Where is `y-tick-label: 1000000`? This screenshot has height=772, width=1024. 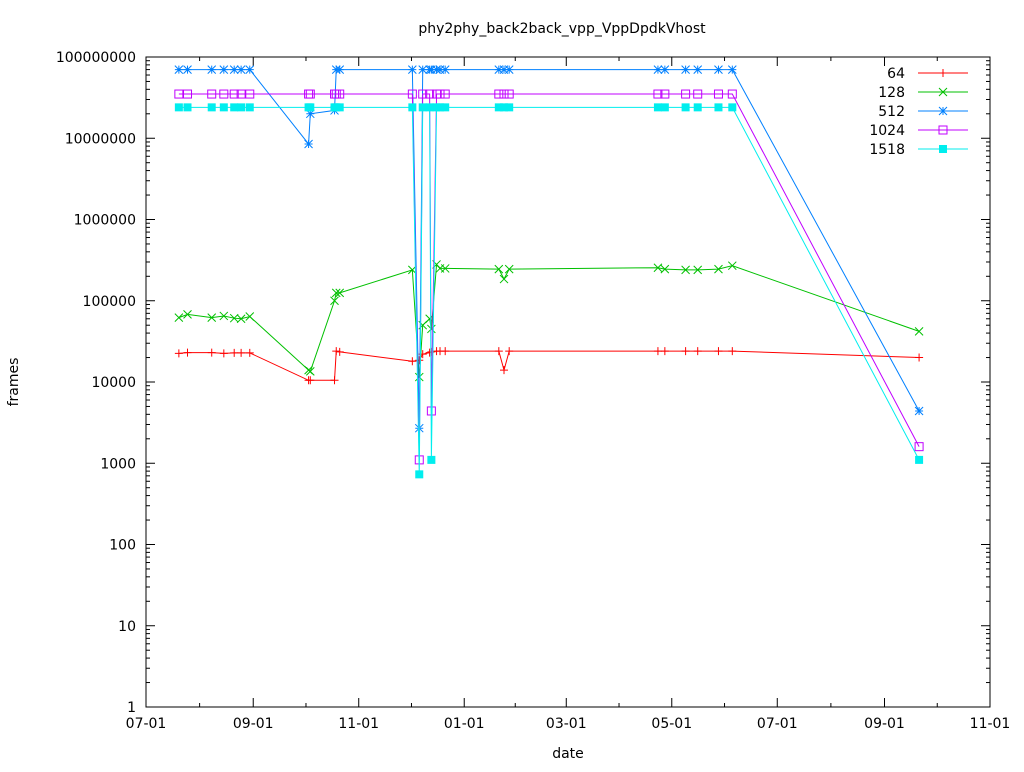
y-tick-label: 1000000 is located at coordinates (105, 221).